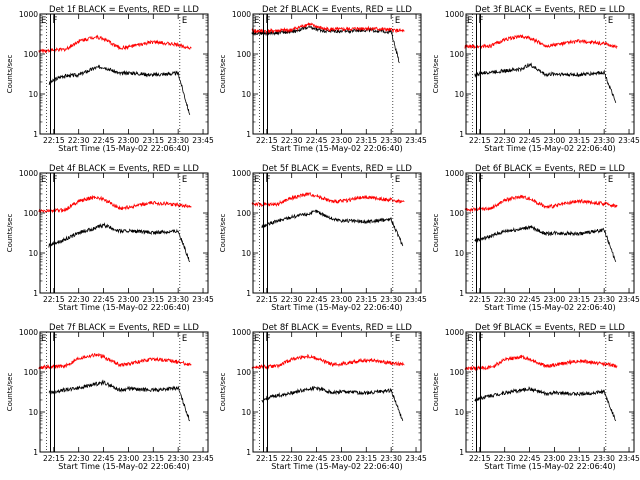 The width and height of the screenshot is (640, 480). What do you see at coordinates (550, 328) in the screenshot?
I see `chart-title: Det 9f BLACK = Events, RED = LLD` at bounding box center [550, 328].